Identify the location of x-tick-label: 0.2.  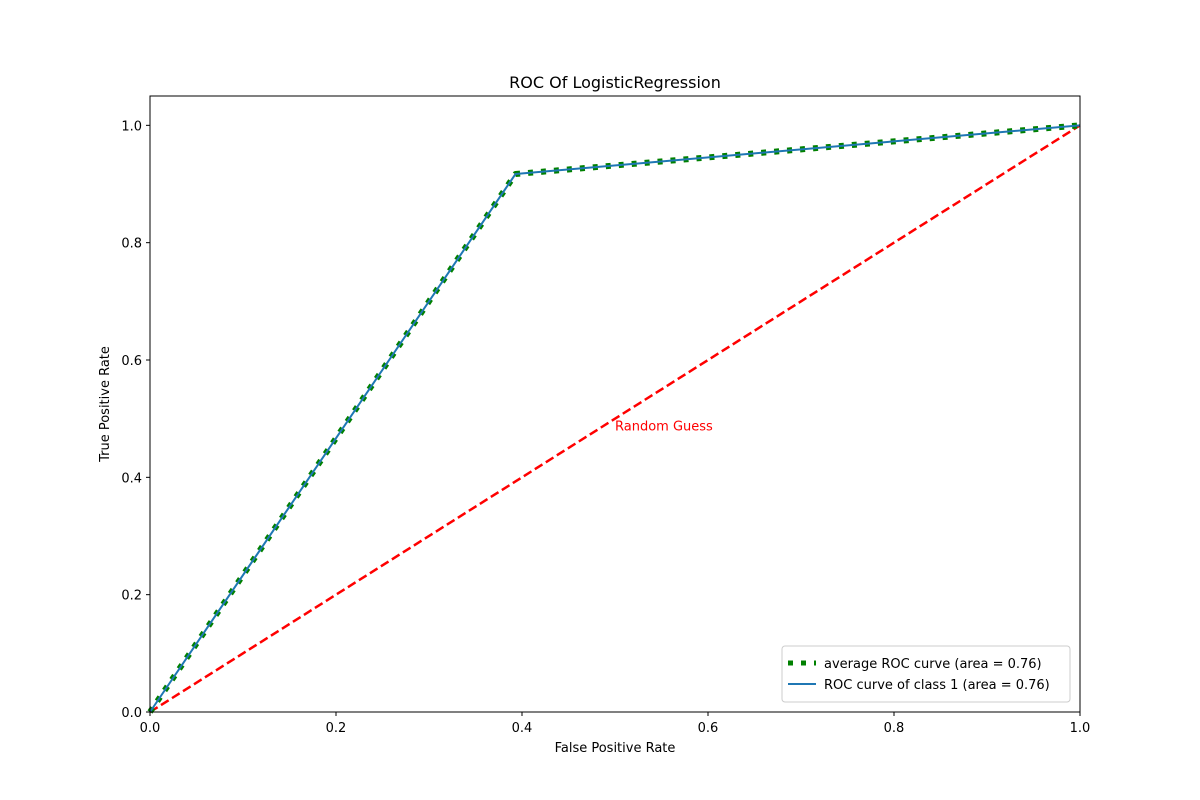
(336, 728).